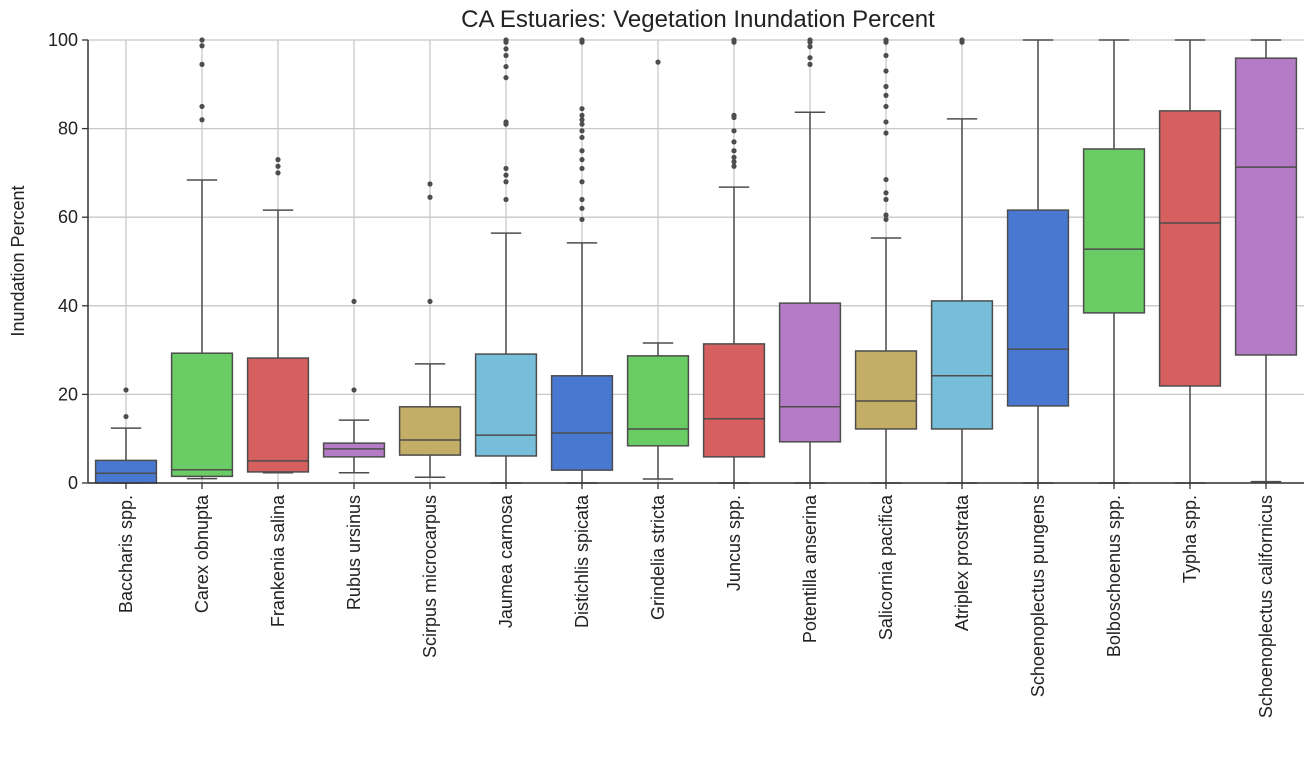  What do you see at coordinates (68, 217) in the screenshot?
I see `y-tick-label: 60` at bounding box center [68, 217].